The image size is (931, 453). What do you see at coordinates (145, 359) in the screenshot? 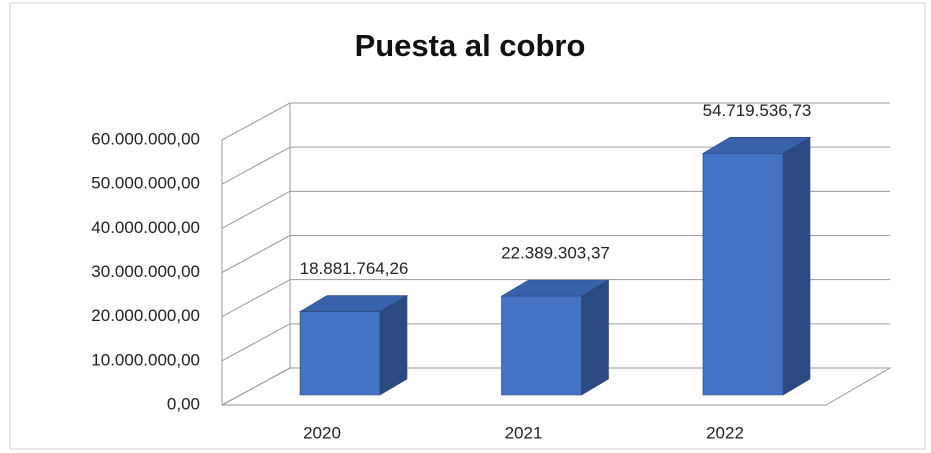
I see `y-tick-label: 10.000.000,00` at bounding box center [145, 359].